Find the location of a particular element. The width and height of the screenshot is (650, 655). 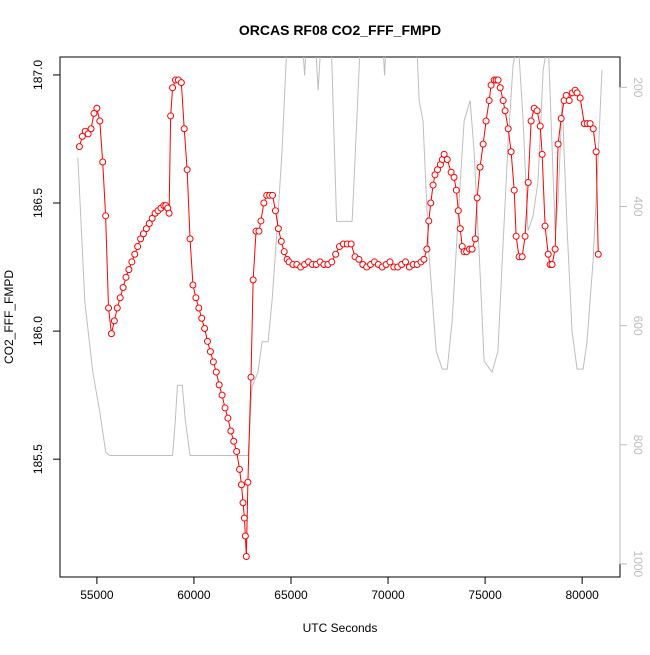

x-tick-label: 70000 is located at coordinates (388, 595).